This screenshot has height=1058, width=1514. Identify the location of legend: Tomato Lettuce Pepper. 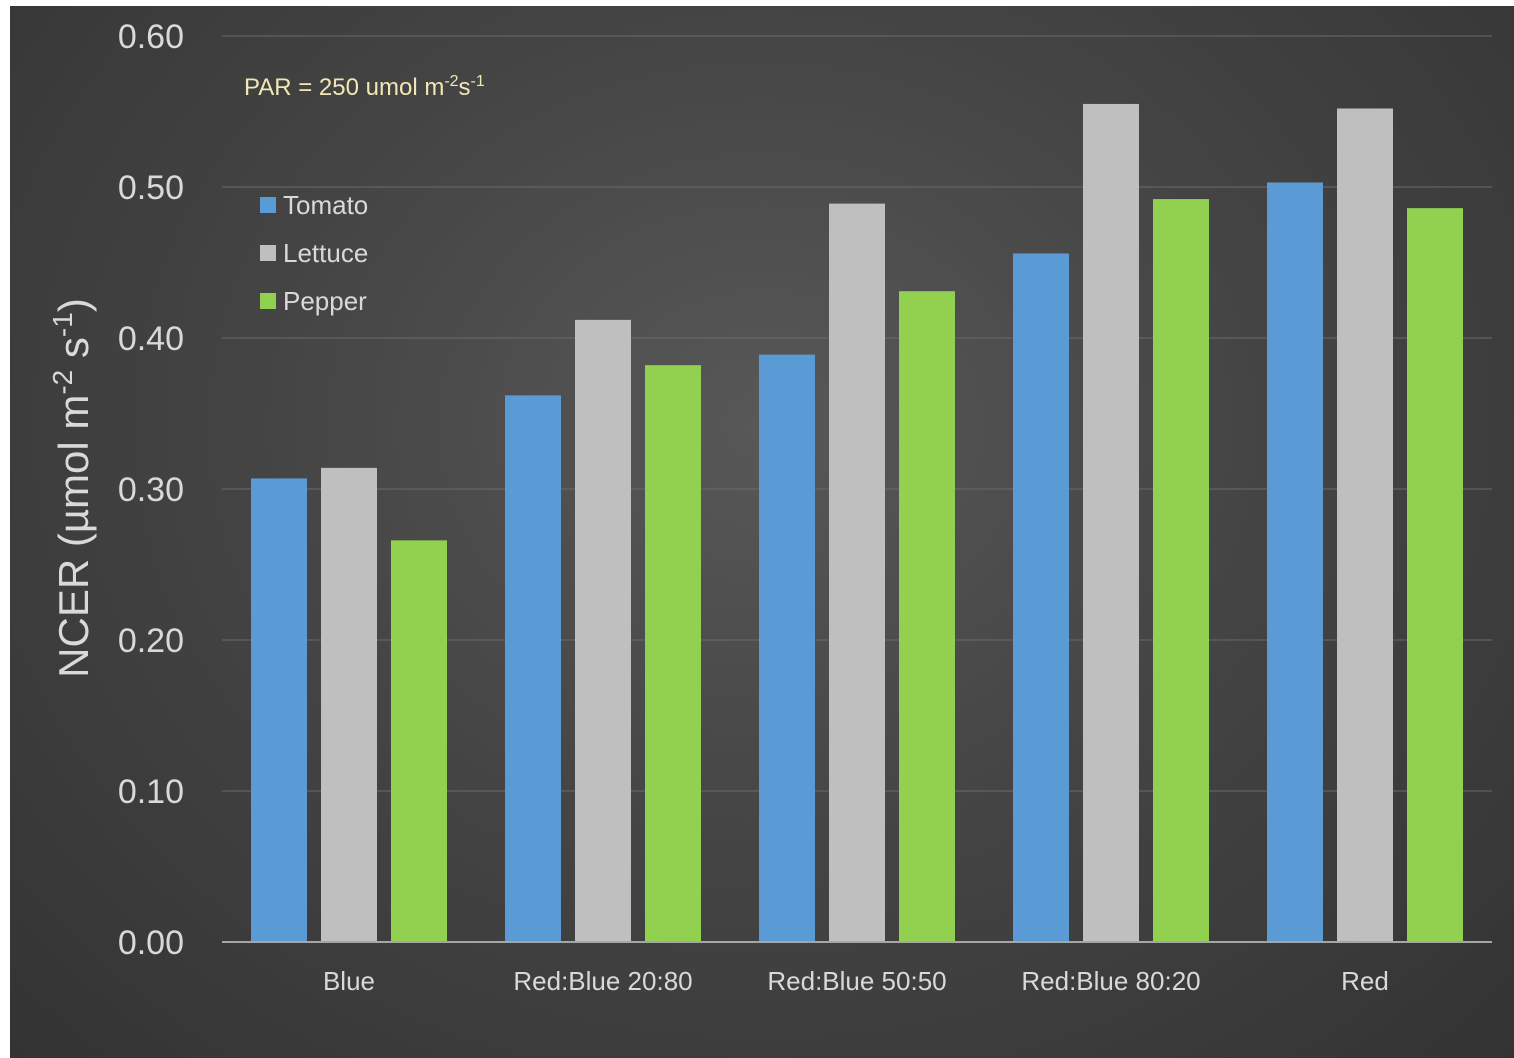
(314, 253).